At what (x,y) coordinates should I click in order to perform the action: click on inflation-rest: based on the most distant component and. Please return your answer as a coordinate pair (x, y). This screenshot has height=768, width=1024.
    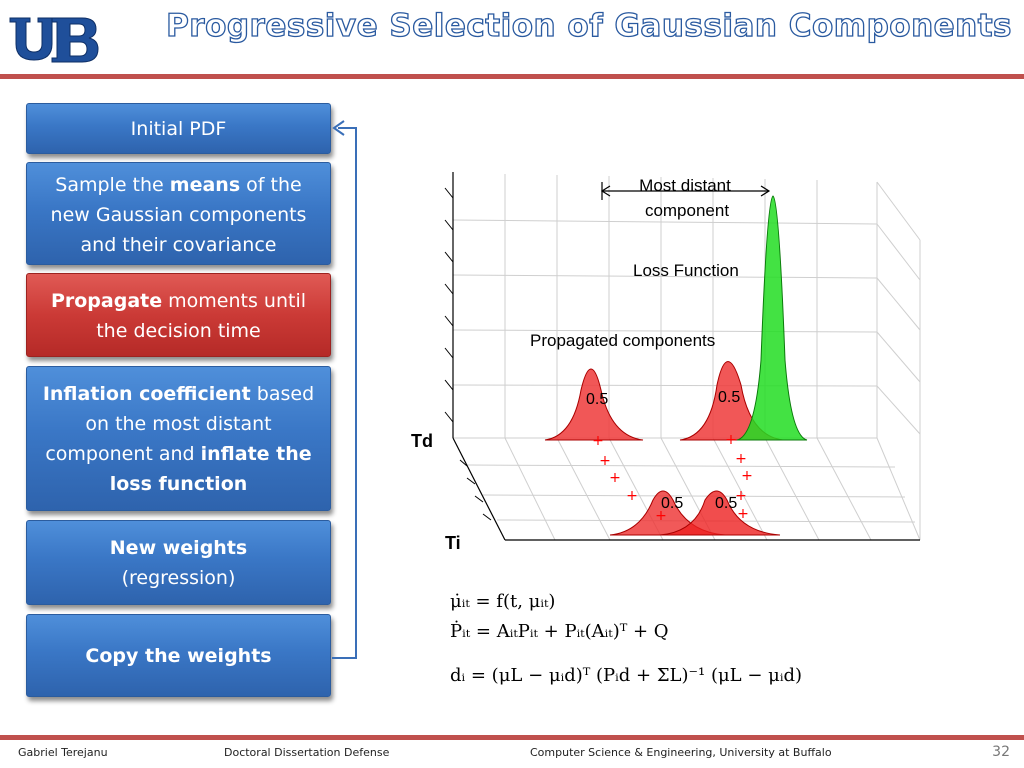
    Looking at the image, I should click on (180, 424).